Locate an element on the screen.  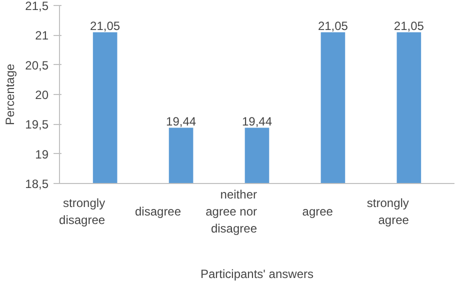
y-axis-title: Percentage is located at coordinates (10, 94).